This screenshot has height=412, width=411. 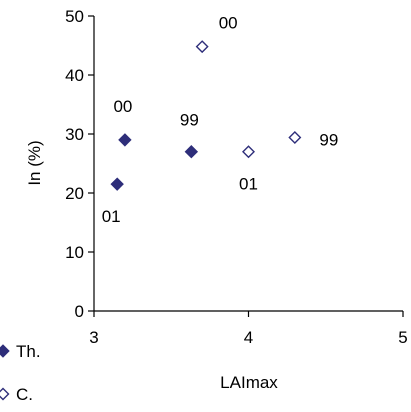 What do you see at coordinates (24, 394) in the screenshot?
I see `legend-label: C.` at bounding box center [24, 394].